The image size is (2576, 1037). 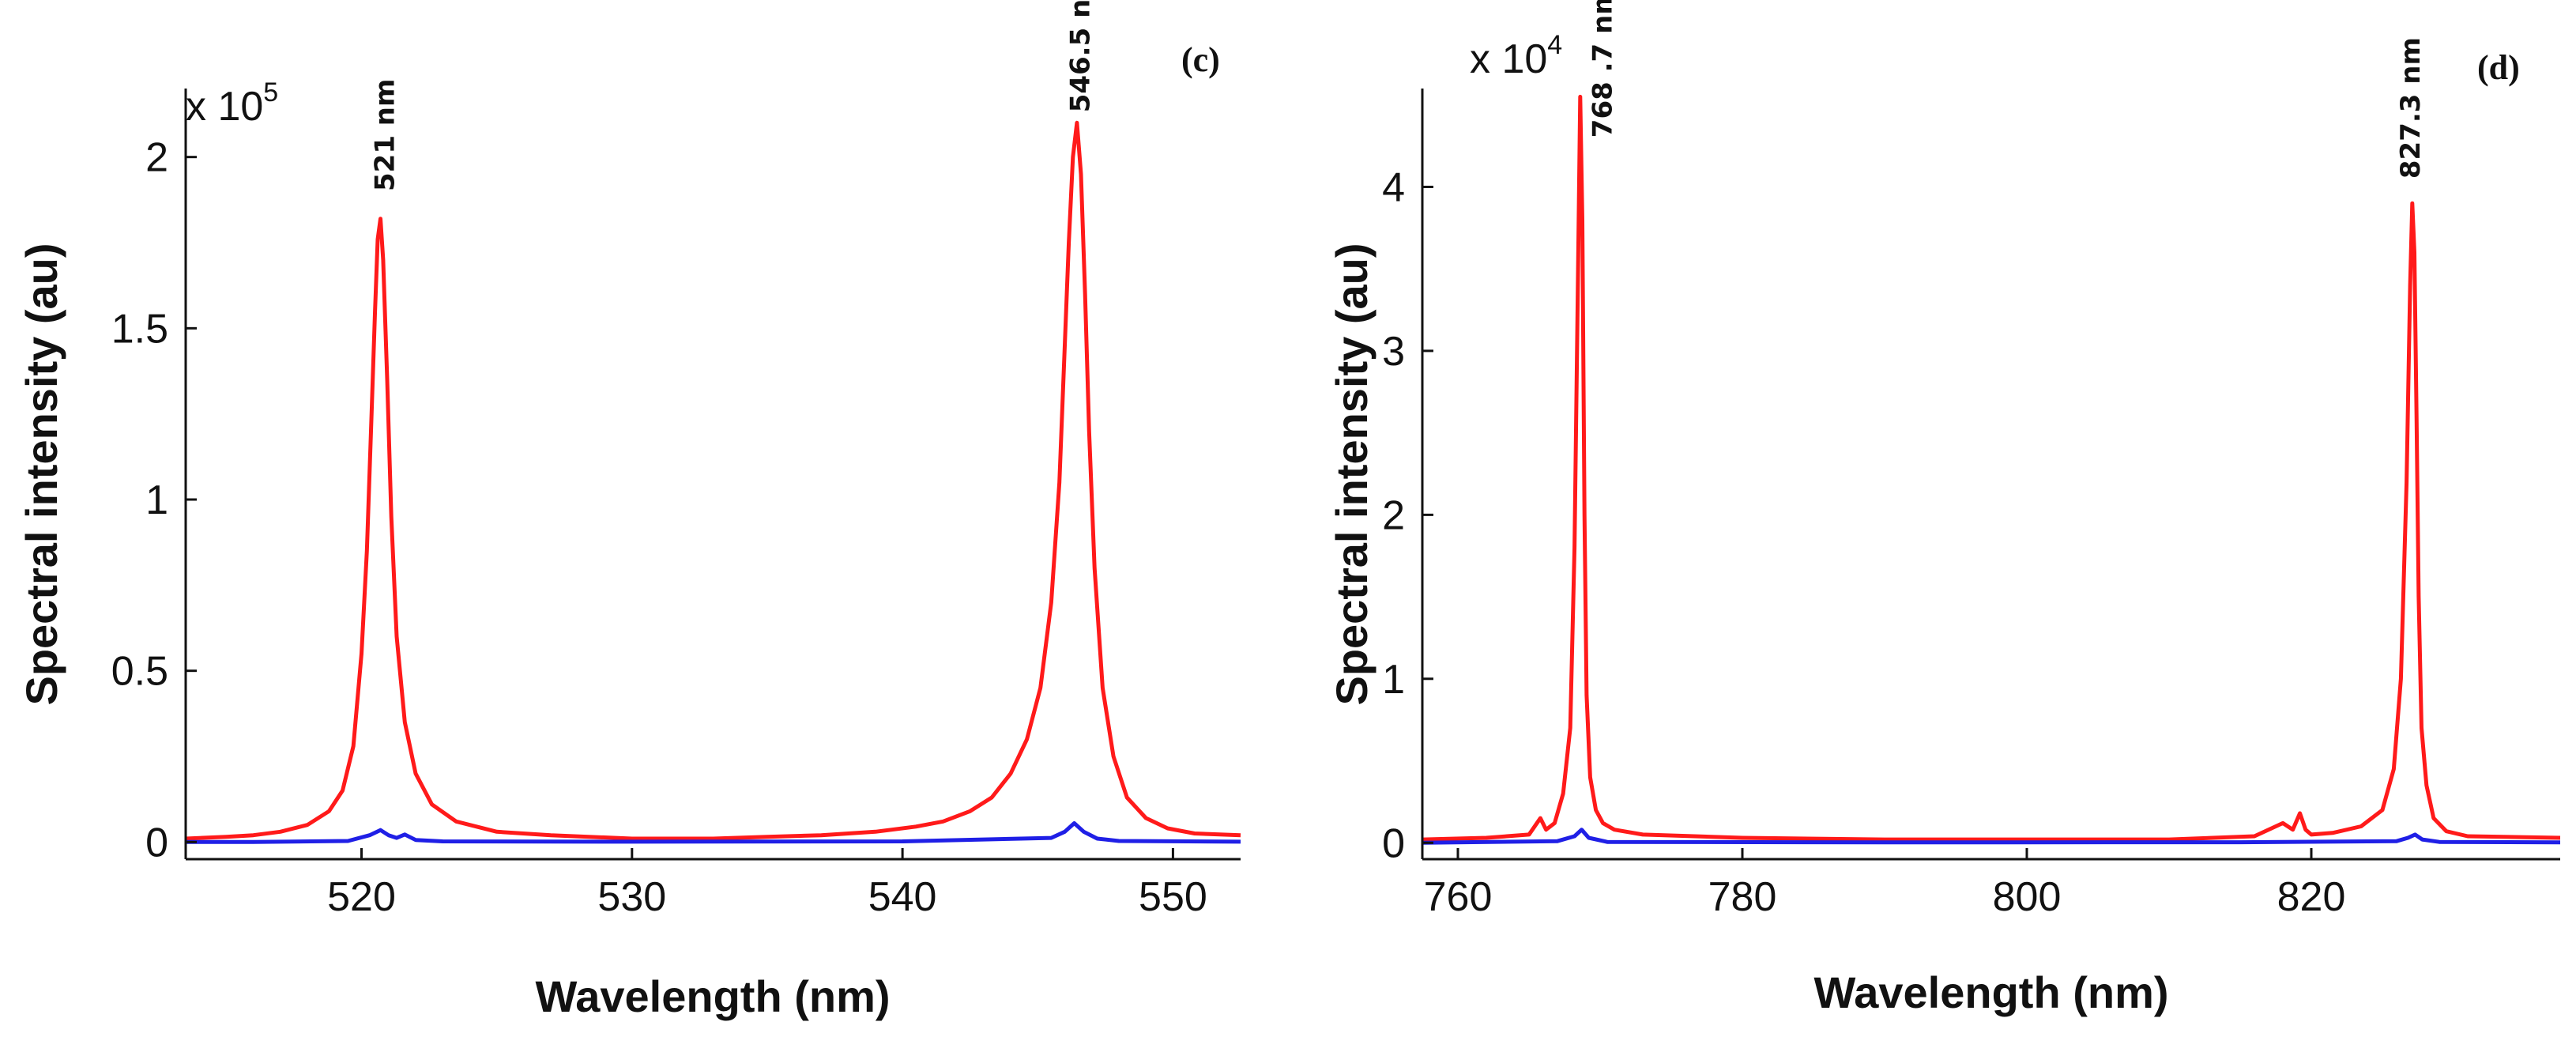 What do you see at coordinates (361, 897) in the screenshot?
I see `x-tick-label: 520` at bounding box center [361, 897].